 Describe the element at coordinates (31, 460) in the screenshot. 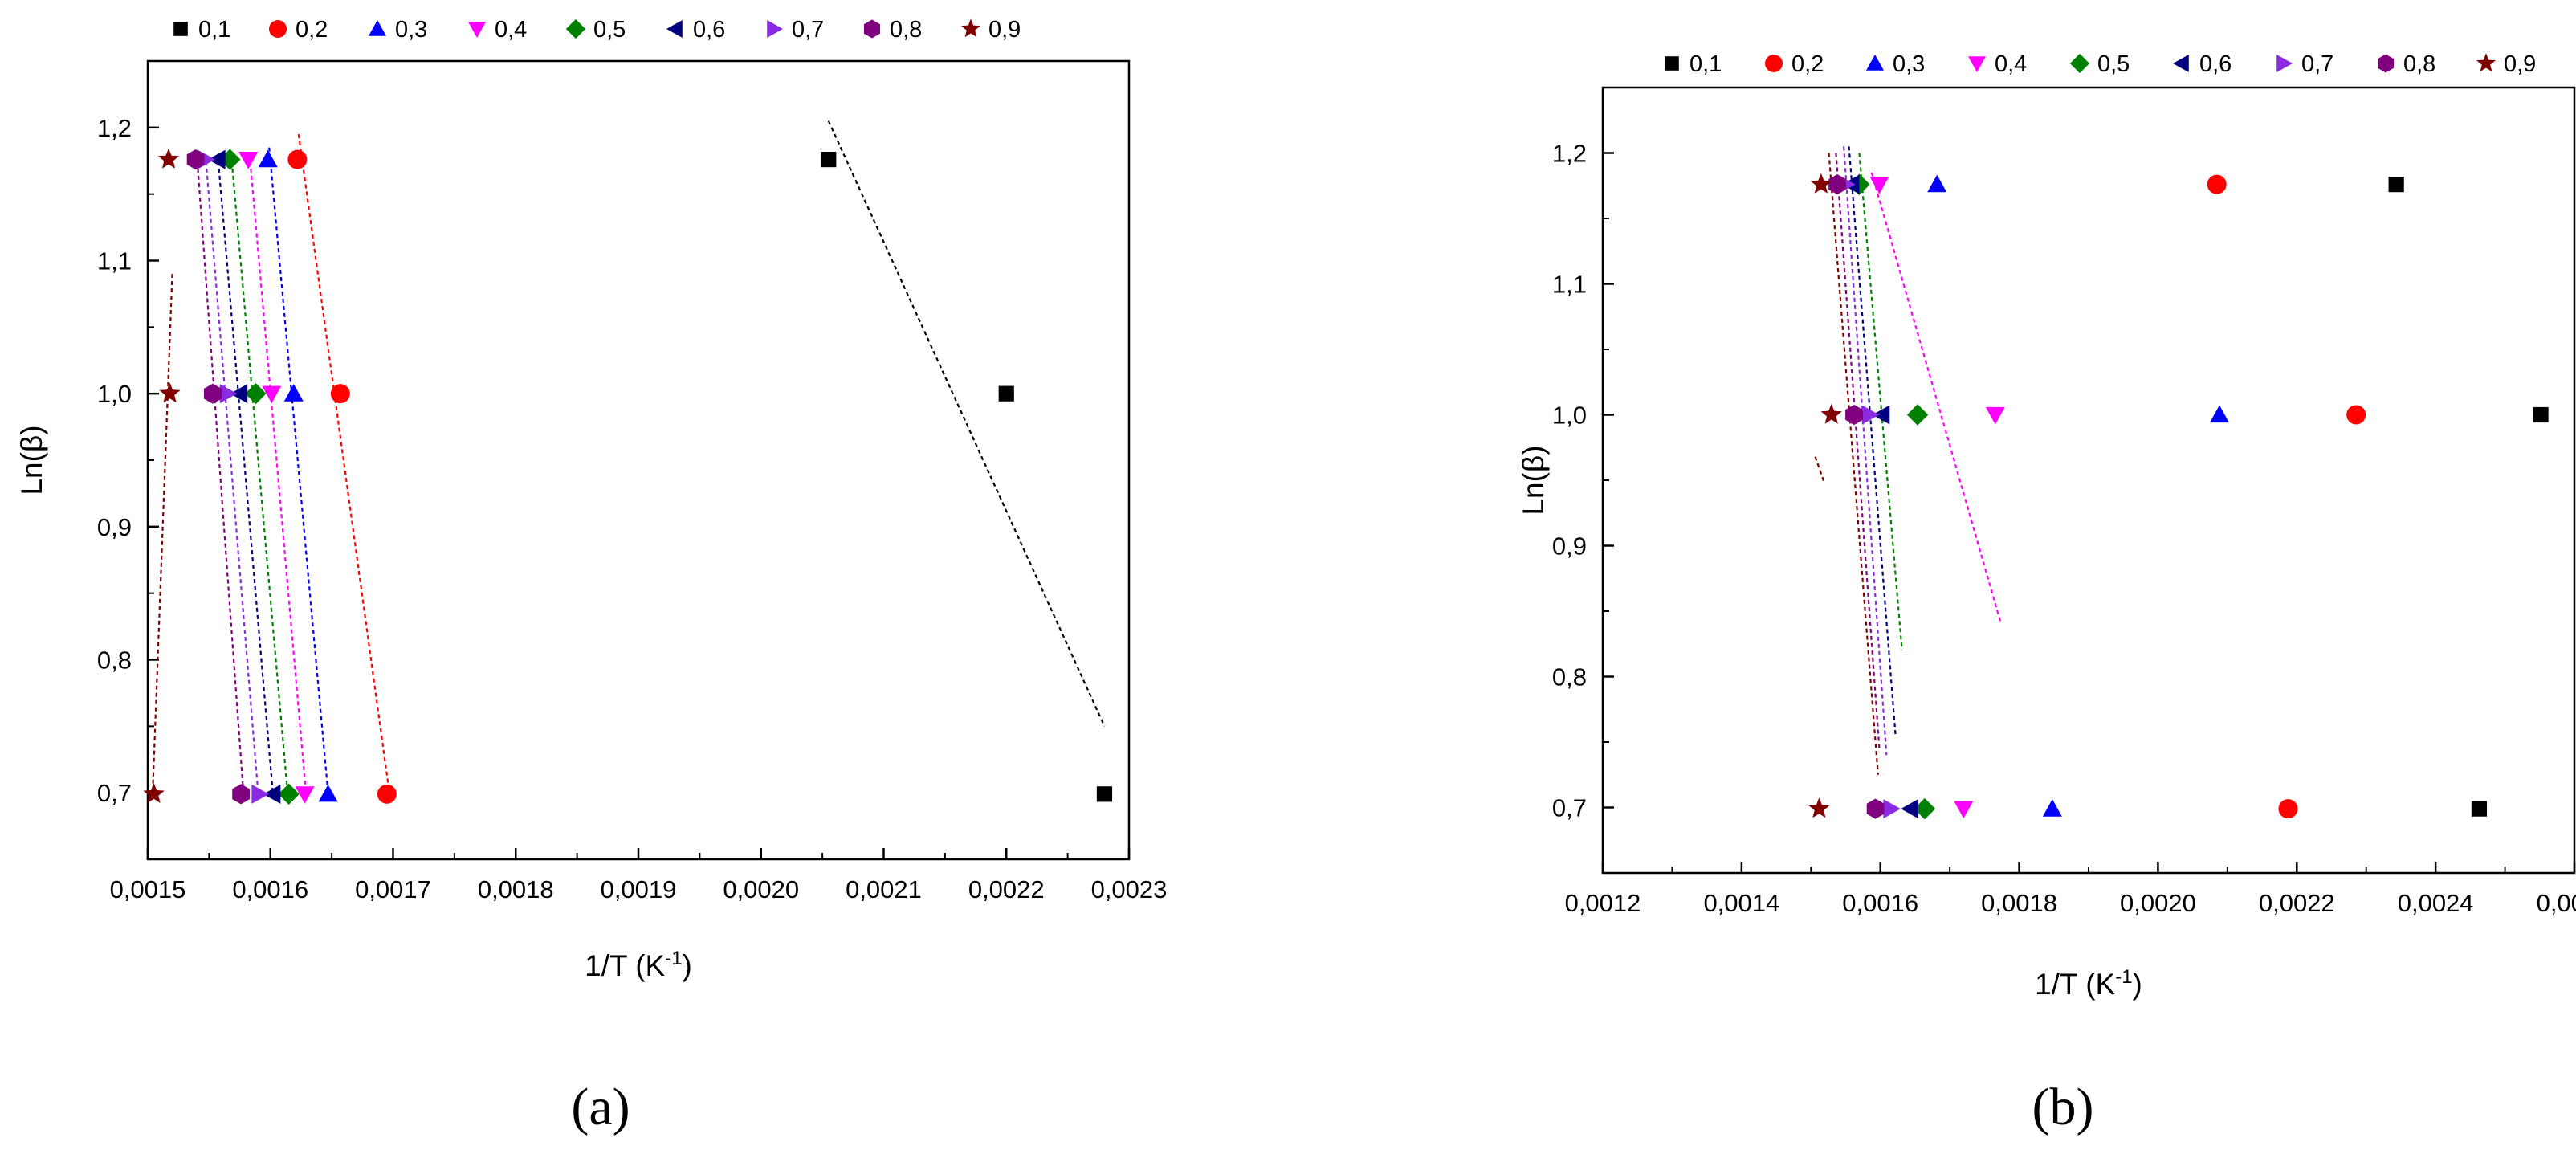

I see `y-axis-title: Ln(β)` at that location.